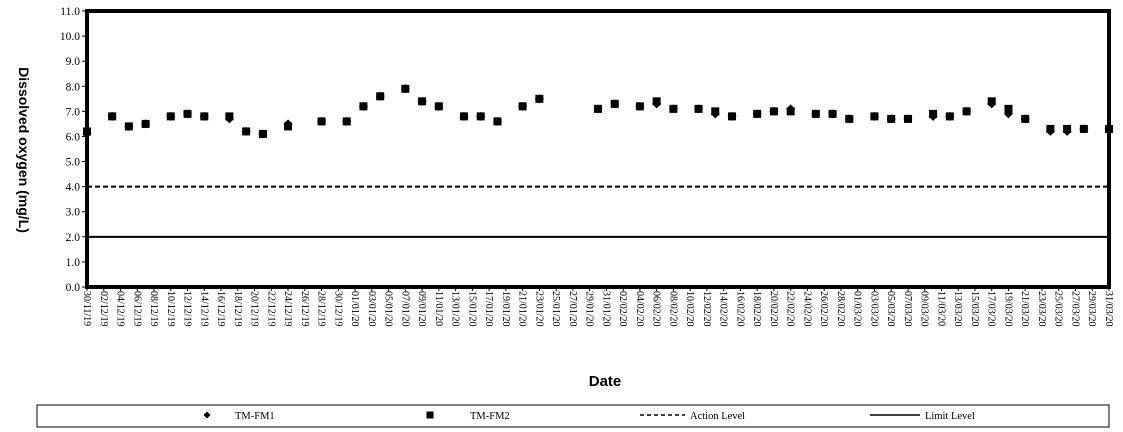  Describe the element at coordinates (840, 309) in the screenshot. I see `x-tick-label: 28/02/20` at that location.